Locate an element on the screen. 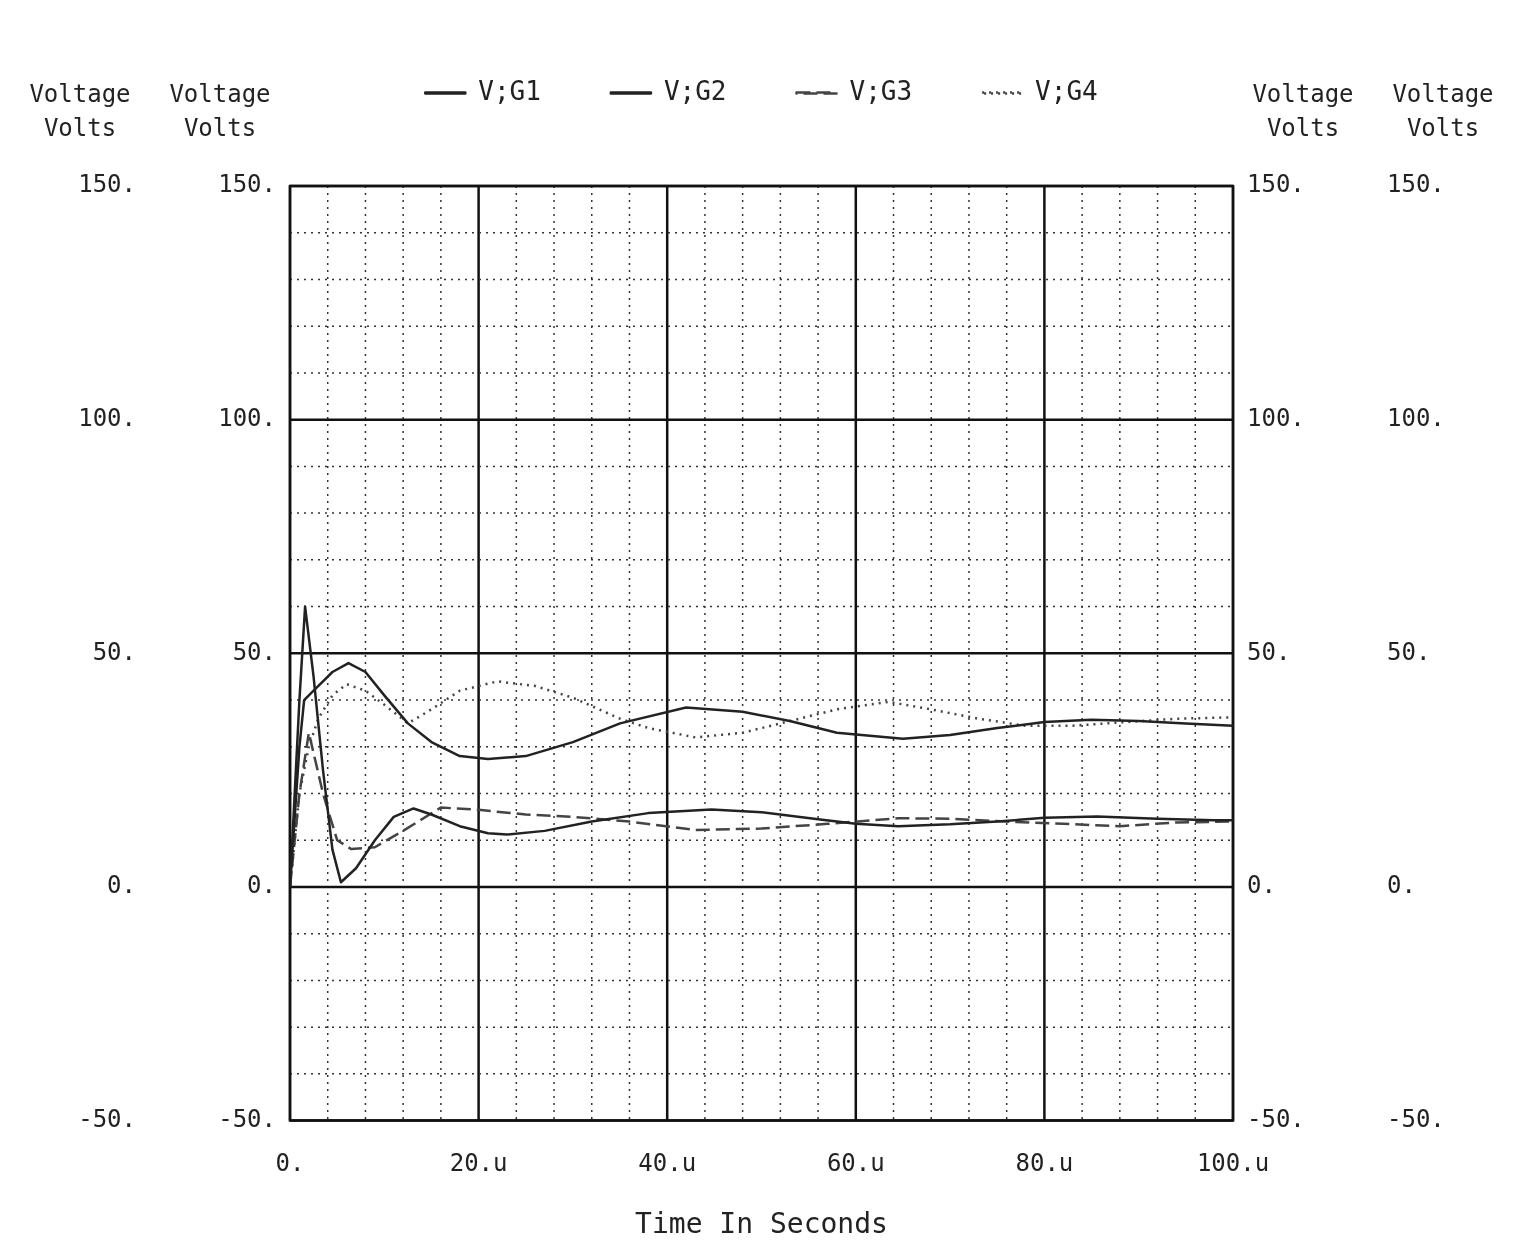  x-tick-label: 20.u is located at coordinates (478, 1163).